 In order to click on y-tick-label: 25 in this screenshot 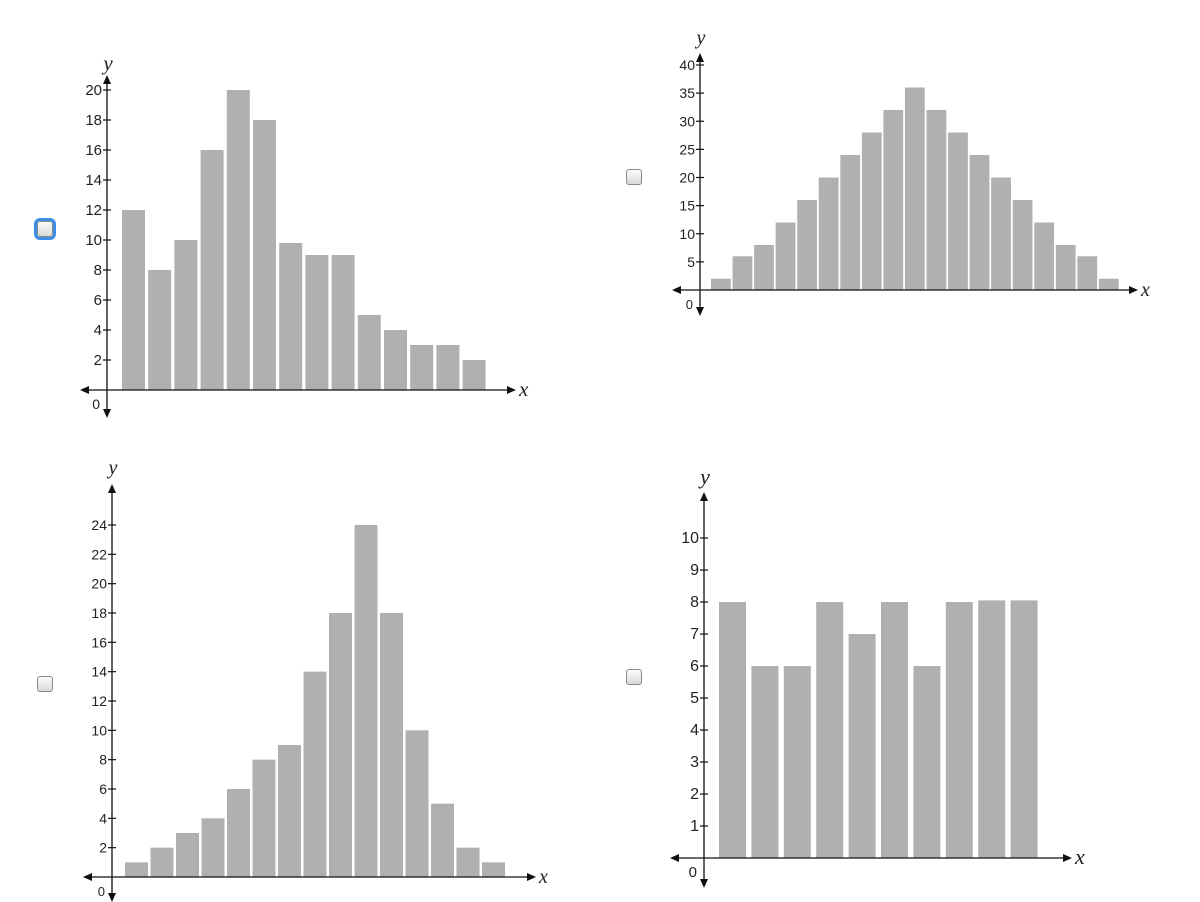, I will do `click(687, 149)`.